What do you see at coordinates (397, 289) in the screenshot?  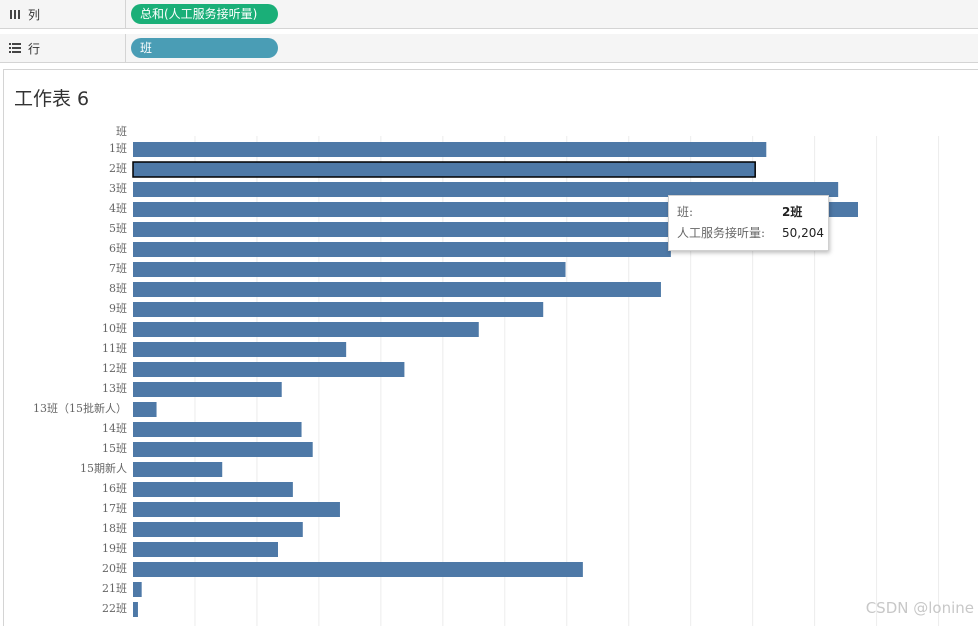 I see `bar-8班` at bounding box center [397, 289].